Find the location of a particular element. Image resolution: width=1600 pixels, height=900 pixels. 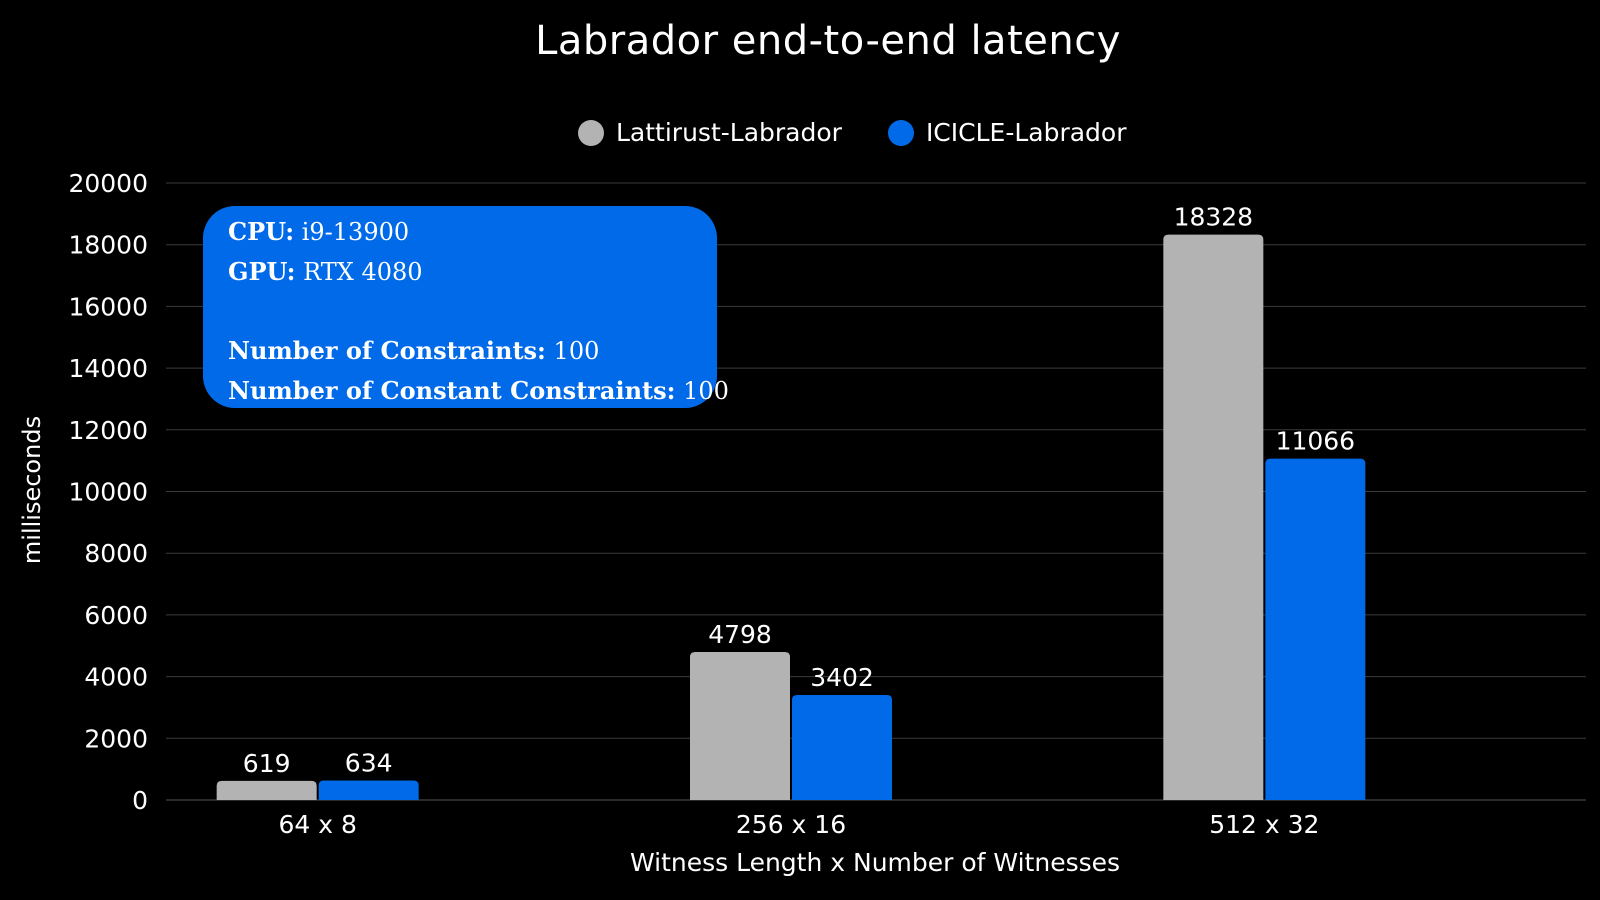

x-tick-label: 256 x 16 is located at coordinates (791, 824).